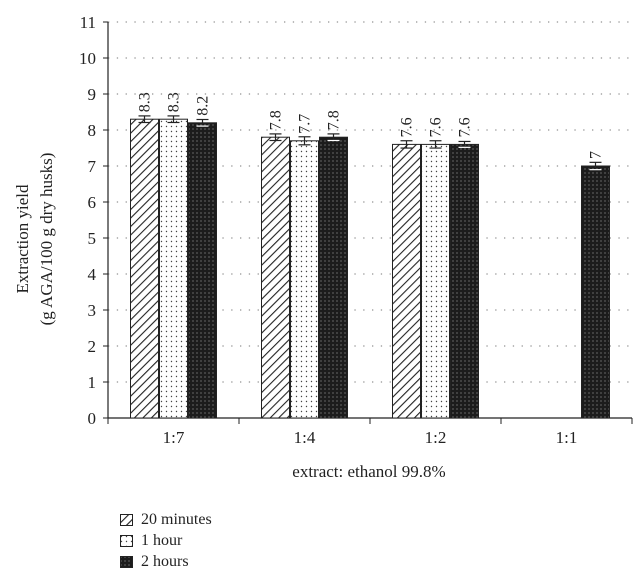 The height and width of the screenshot is (578, 633). What do you see at coordinates (92, 94) in the screenshot?
I see `y-tick-label: 9` at bounding box center [92, 94].